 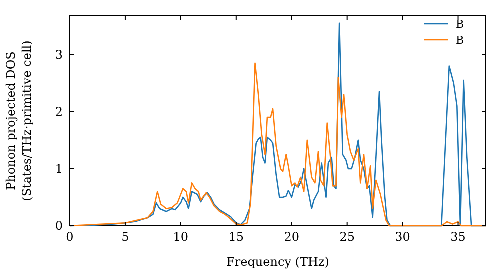 I want to click on x-tick-label: 0, so click(x=70, y=237).